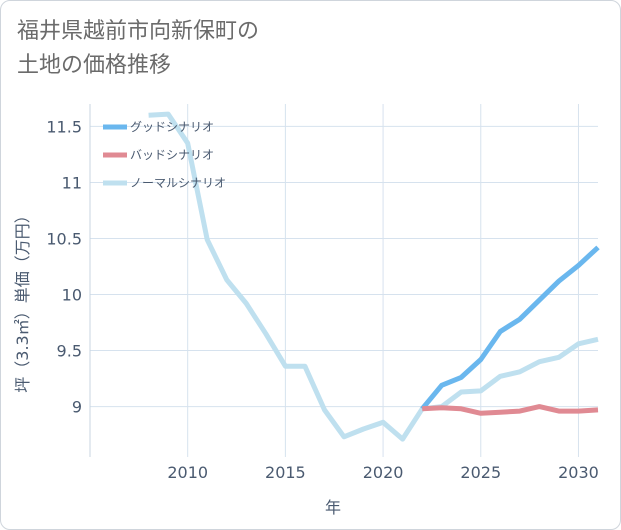 Image resolution: width=621 pixels, height=530 pixels. What do you see at coordinates (480, 472) in the screenshot?
I see `x-tick-label: 2025` at bounding box center [480, 472].